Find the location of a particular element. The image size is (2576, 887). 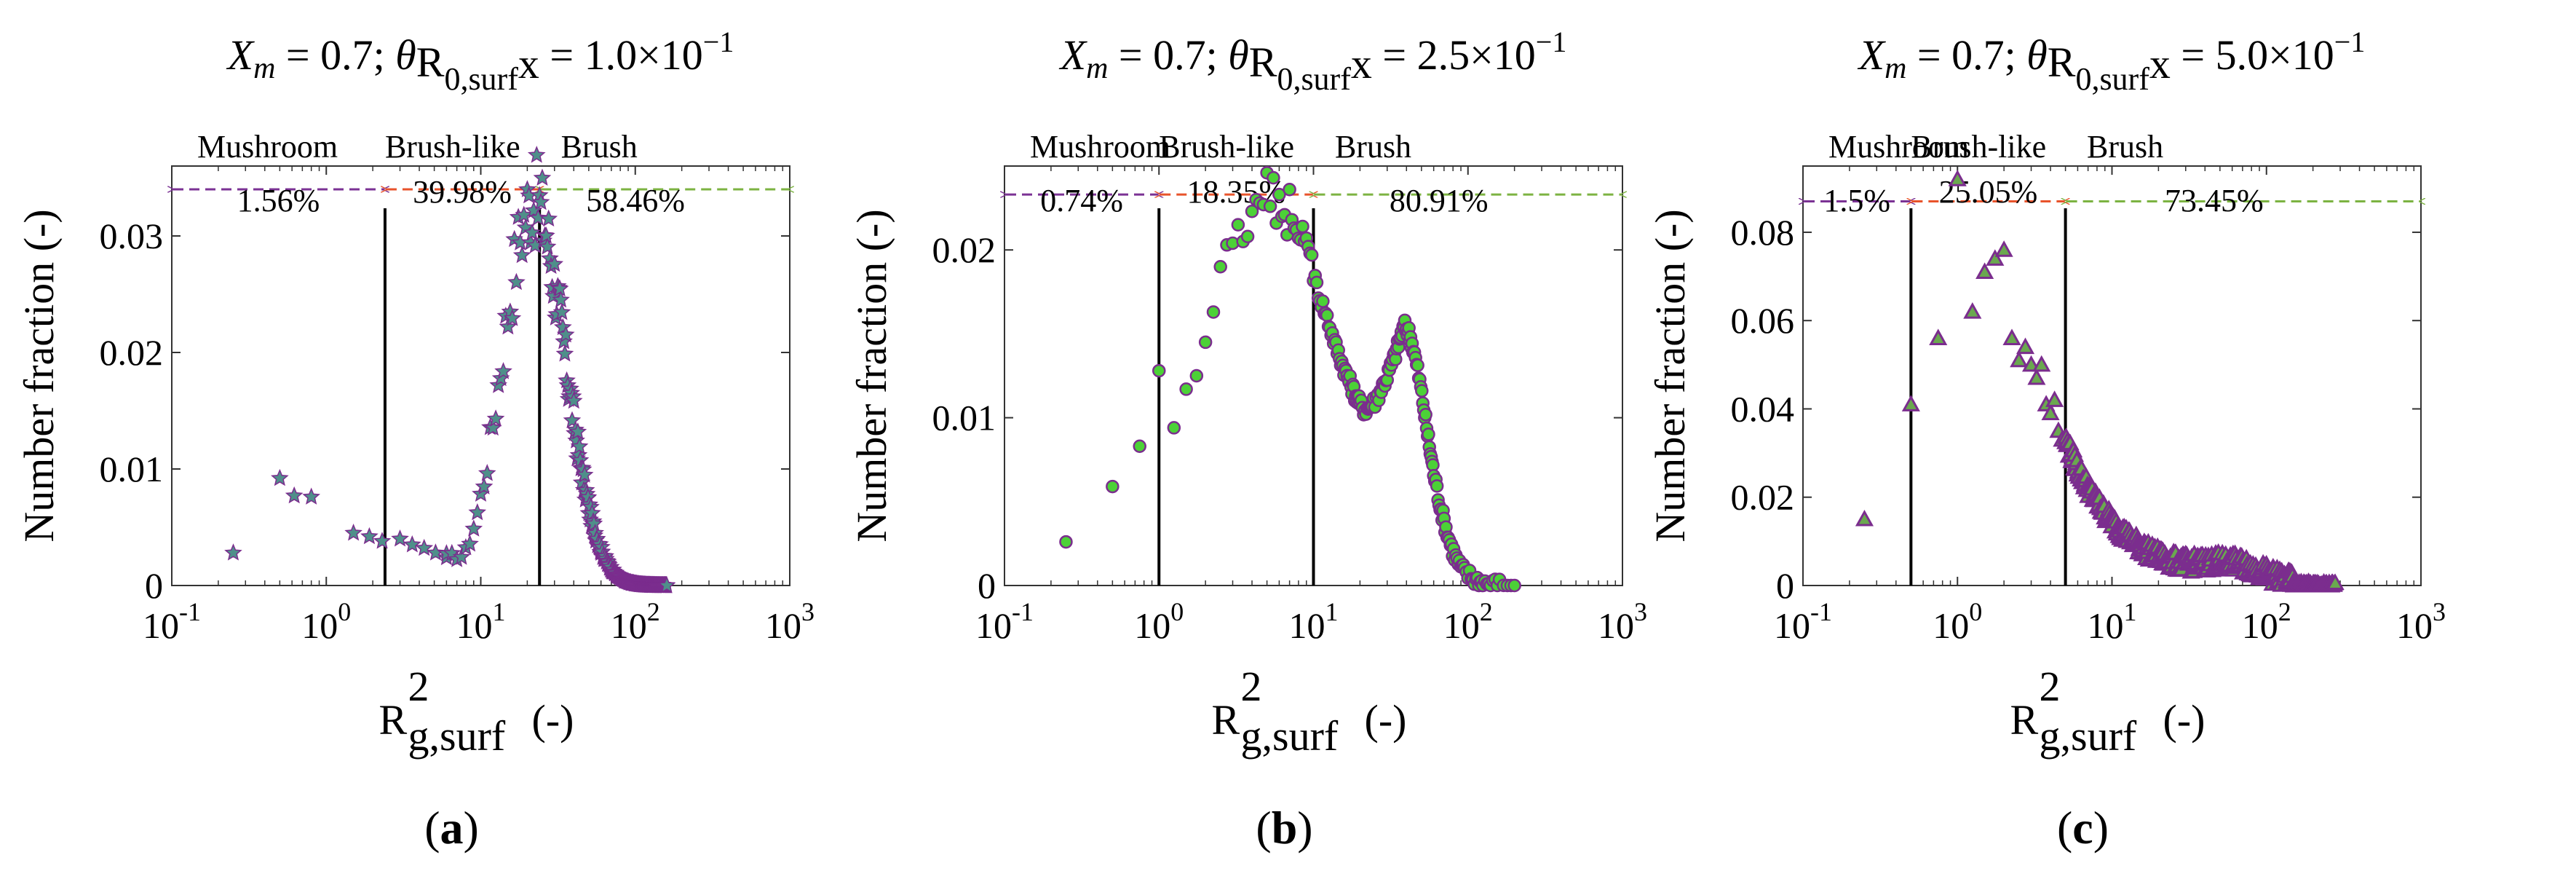

panel-title: Xm = 0.7; θR0,surfx = 2.5×10−1 is located at coordinates (1313, 61).